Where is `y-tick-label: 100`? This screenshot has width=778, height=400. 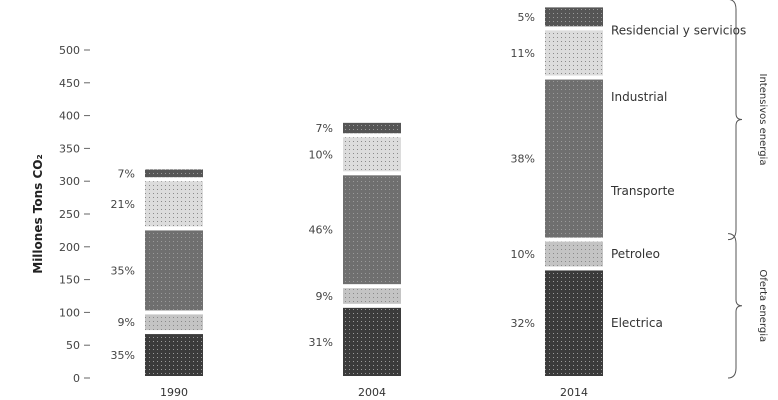
y-tick-label: 100 is located at coordinates (69, 312).